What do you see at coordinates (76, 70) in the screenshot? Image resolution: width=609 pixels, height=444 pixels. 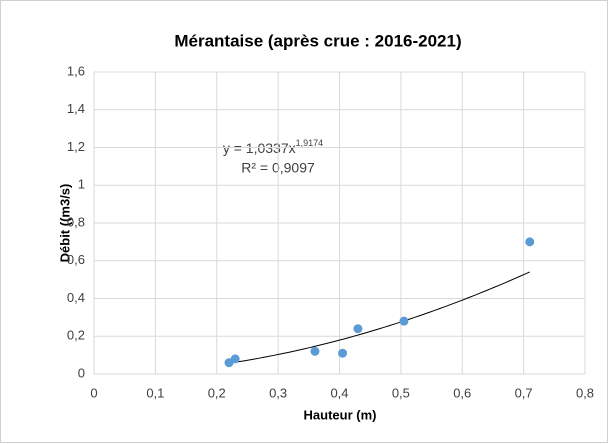 I see `y-tick-label: 1,6` at bounding box center [76, 70].